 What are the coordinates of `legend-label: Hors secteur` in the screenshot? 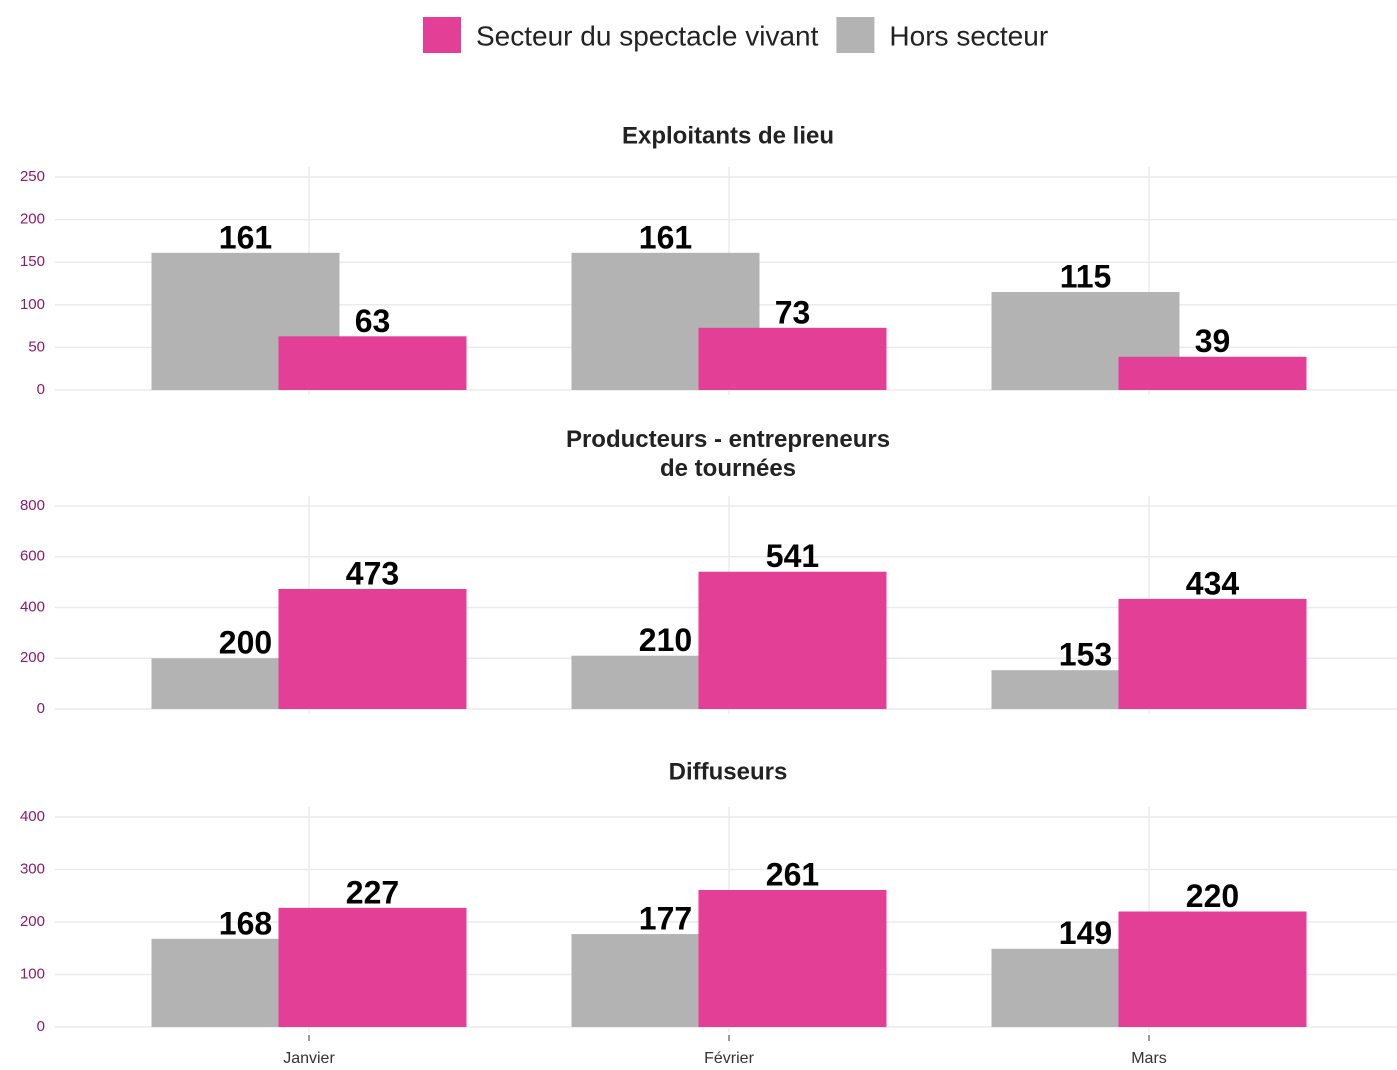 It's located at (968, 35).